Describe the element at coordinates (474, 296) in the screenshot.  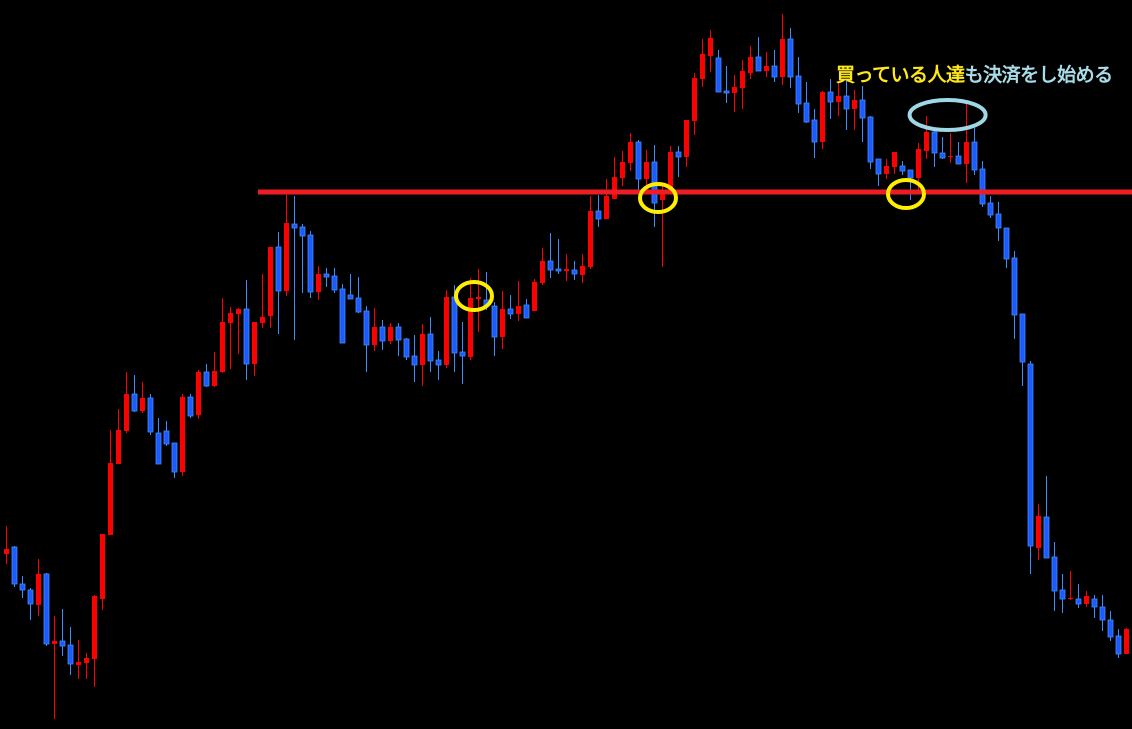
I see `yellow-circle-marker` at that location.